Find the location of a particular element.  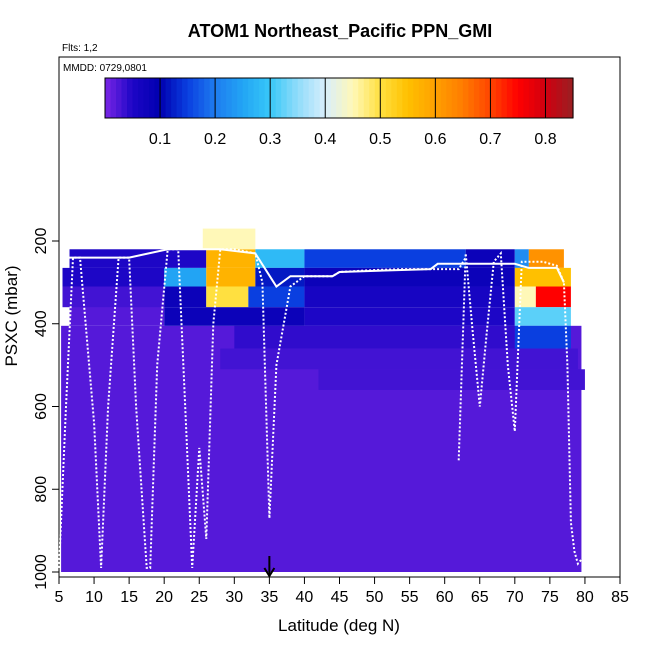

marker-arrow-head is located at coordinates (269, 572).